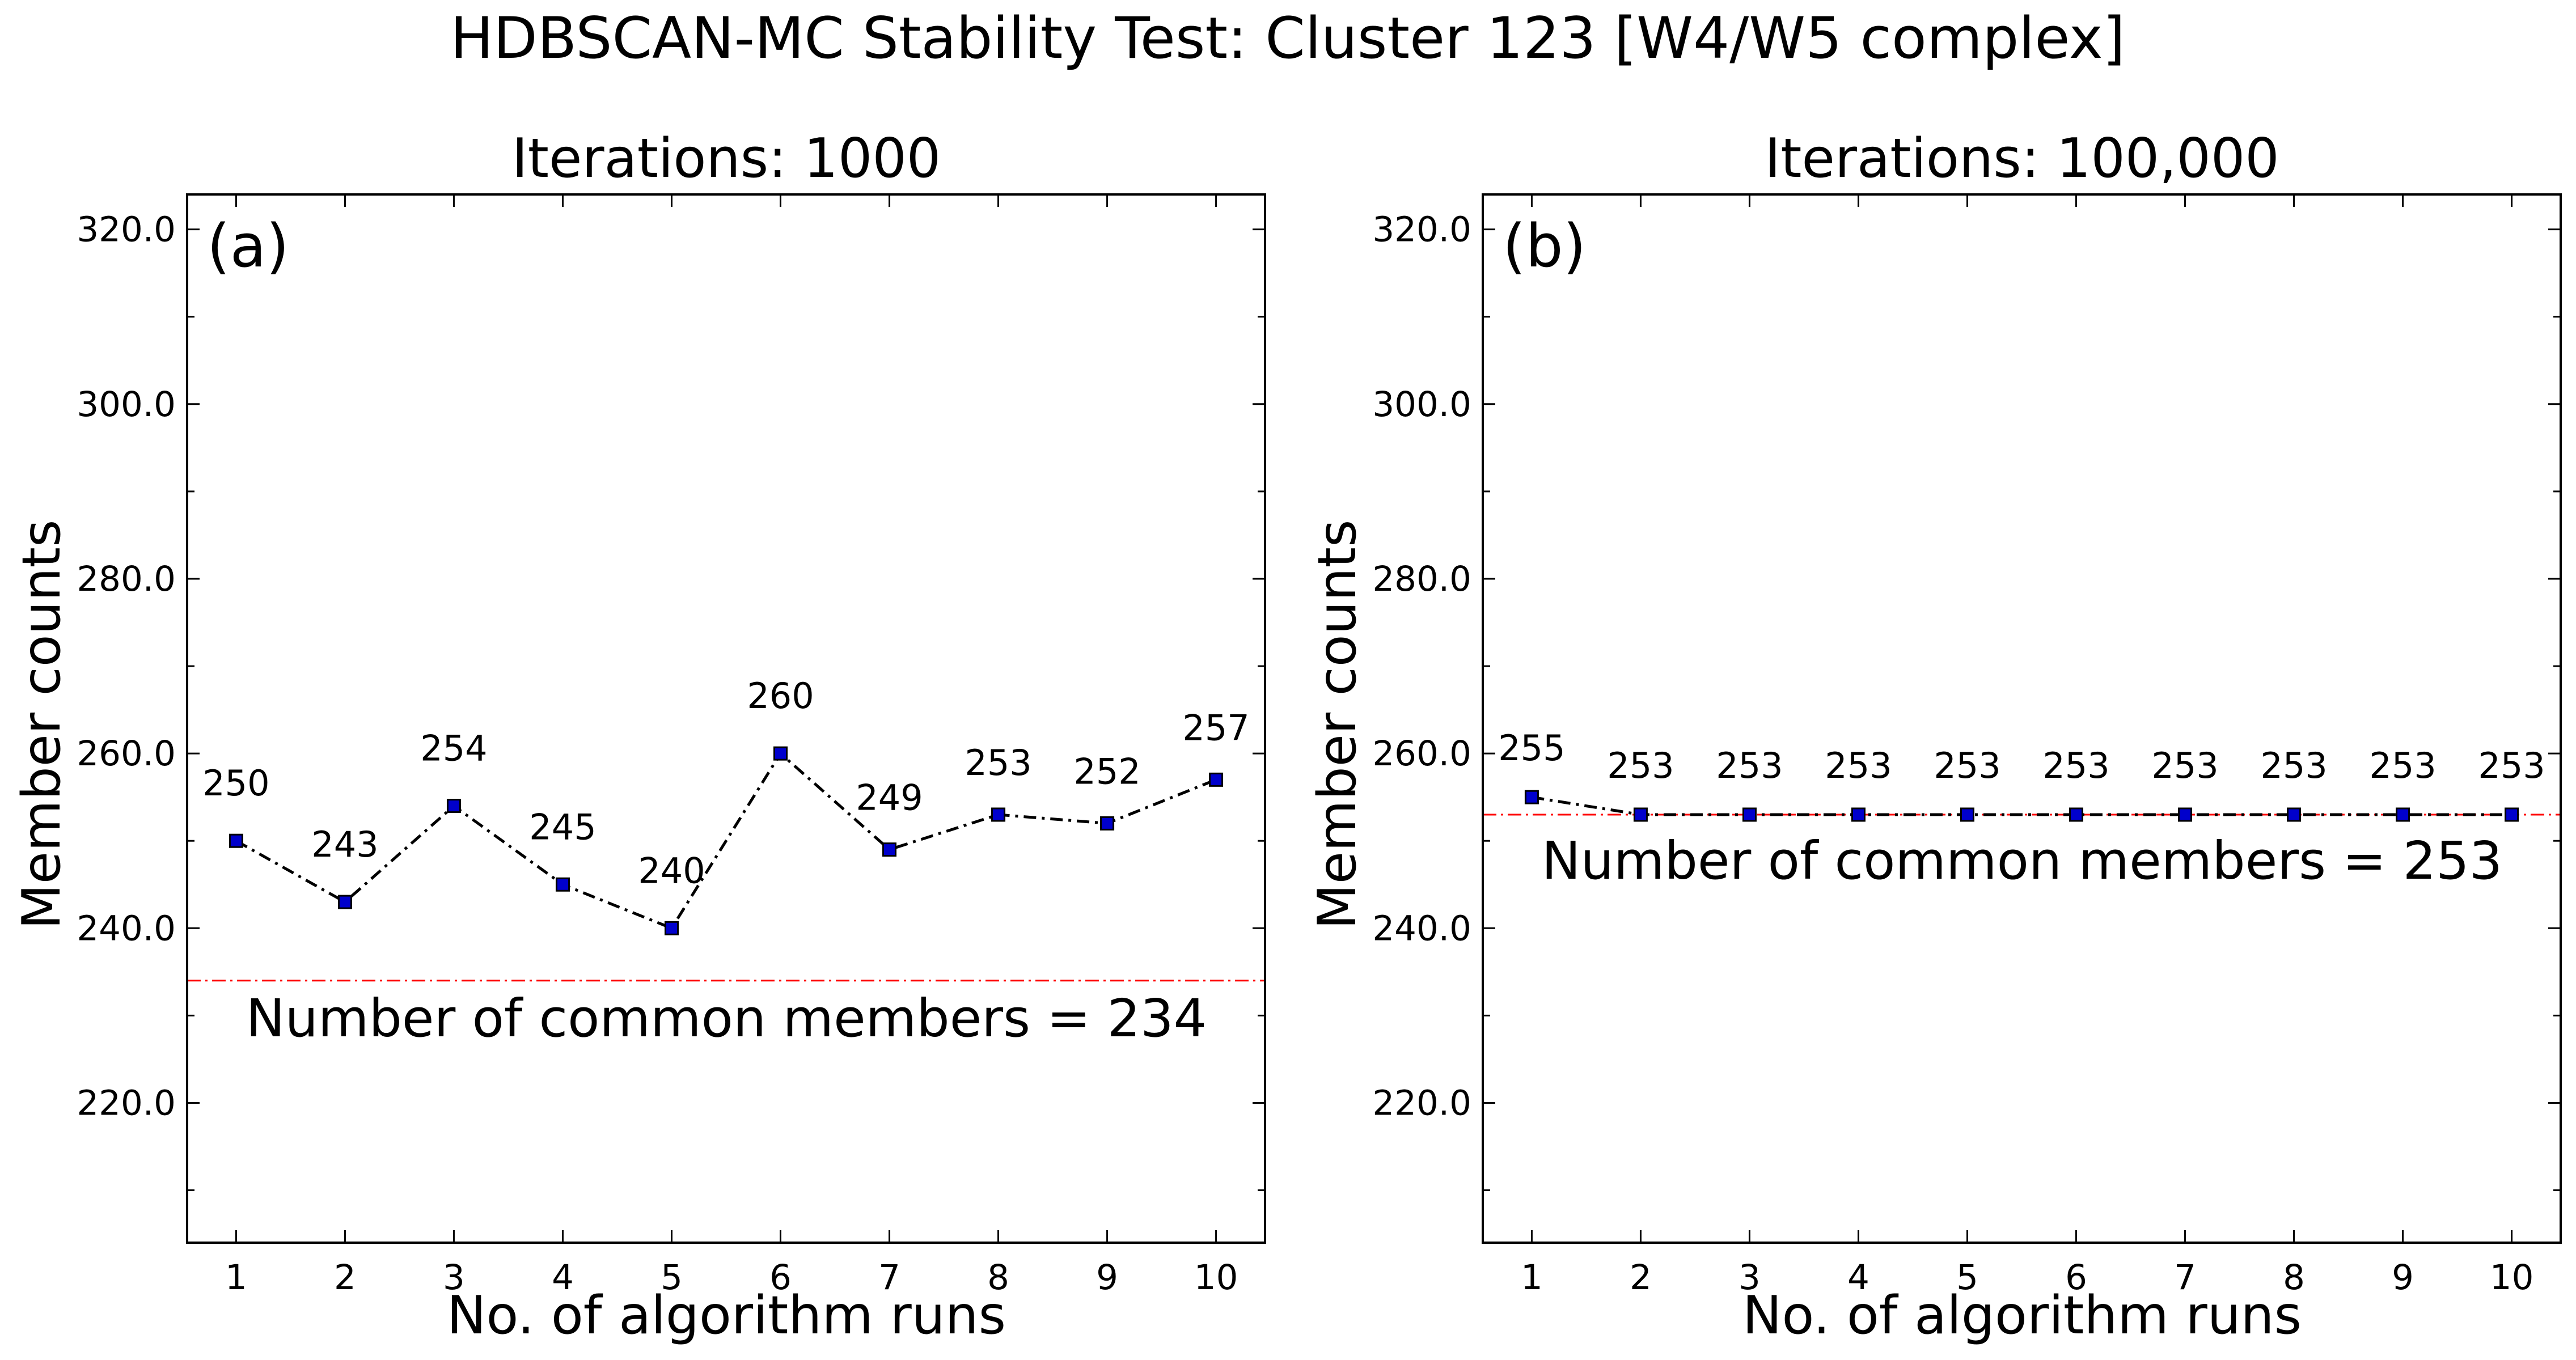 This screenshot has width=2576, height=1360. What do you see at coordinates (1421, 754) in the screenshot?
I see `panel-b-y-tick-label: 260.0` at bounding box center [1421, 754].